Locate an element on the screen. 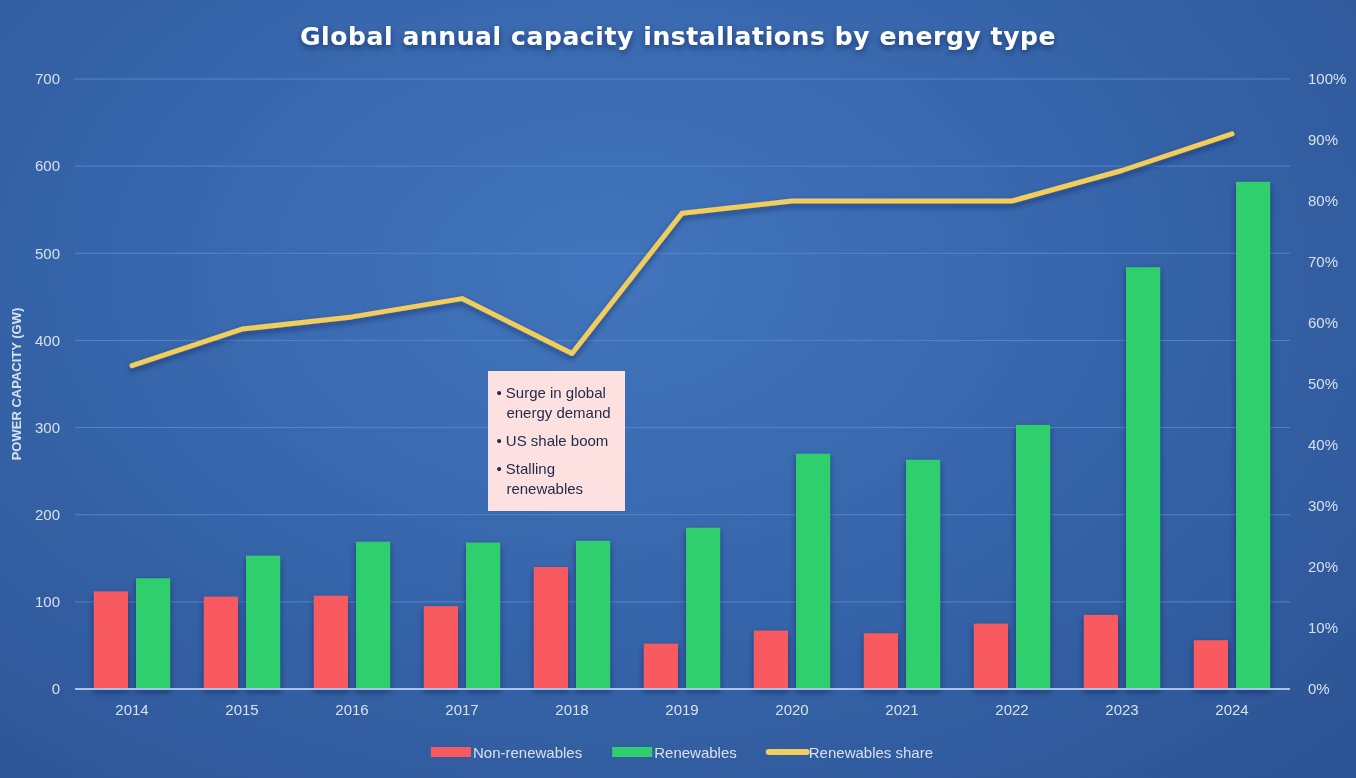 The width and height of the screenshot is (1356, 778). annotation: • Stalling renewables is located at coordinates (540, 479).